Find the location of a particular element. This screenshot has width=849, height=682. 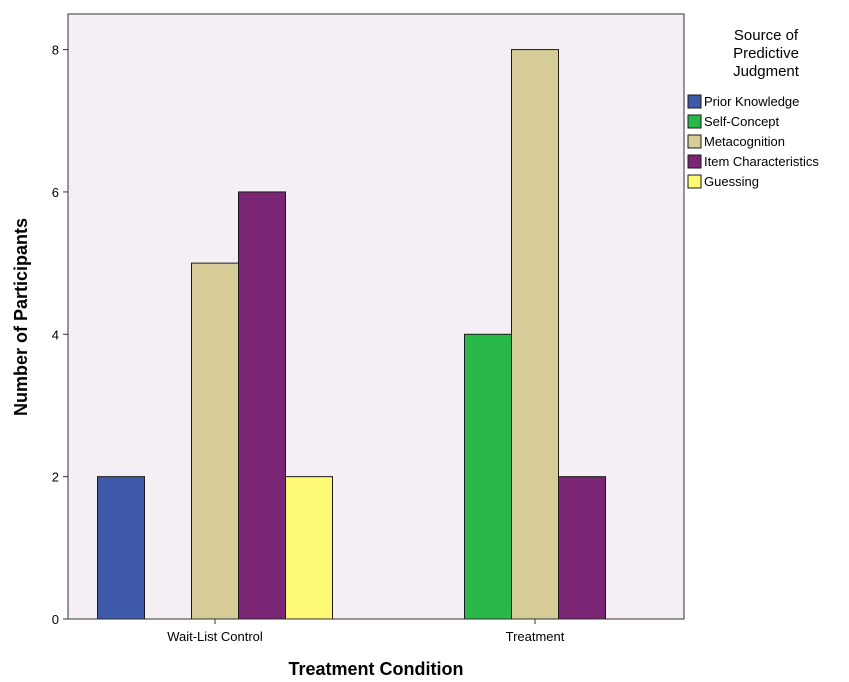

y-tick-label: 6 is located at coordinates (55, 192).